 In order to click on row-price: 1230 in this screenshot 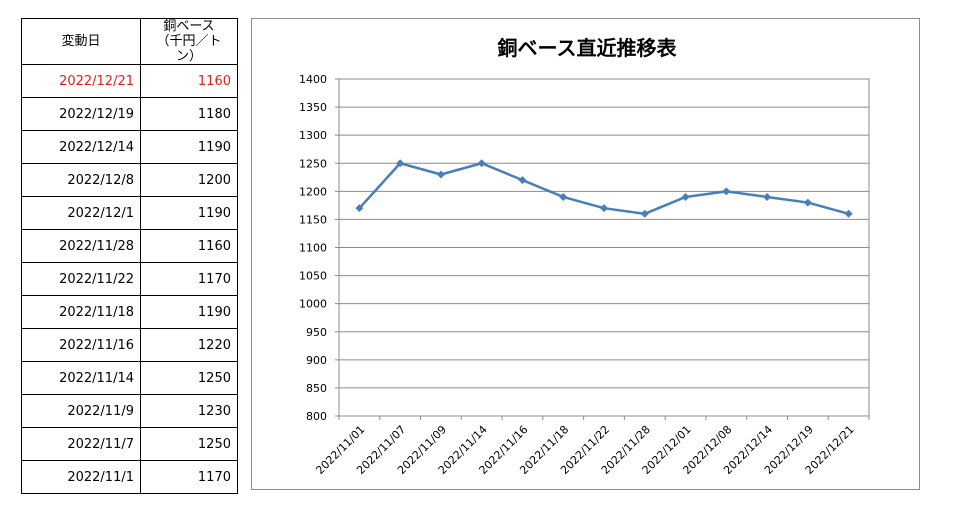, I will do `click(189, 411)`.